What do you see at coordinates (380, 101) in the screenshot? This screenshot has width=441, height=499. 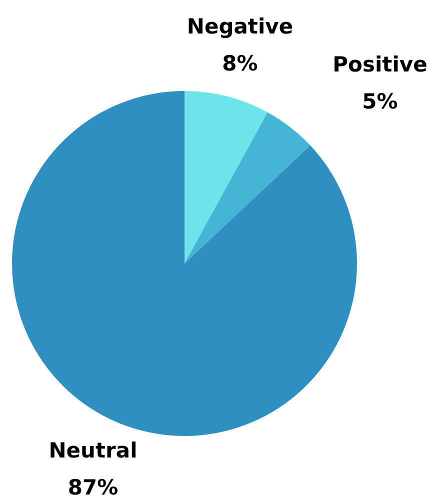 I see `data-label: 5%` at bounding box center [380, 101].